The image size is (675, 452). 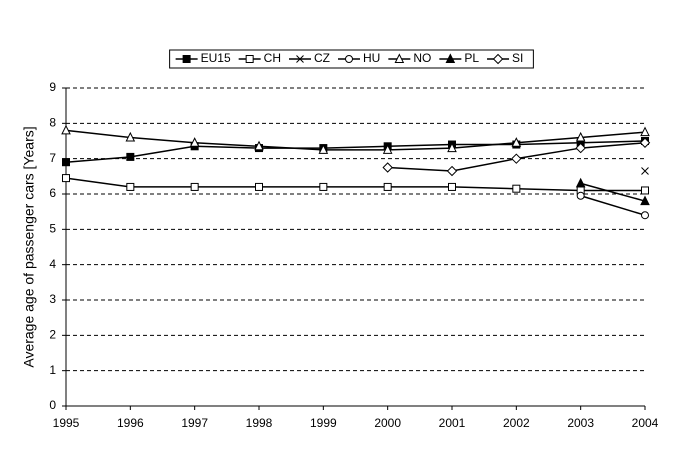 I want to click on y-tick-label: 3, so click(x=52, y=299).